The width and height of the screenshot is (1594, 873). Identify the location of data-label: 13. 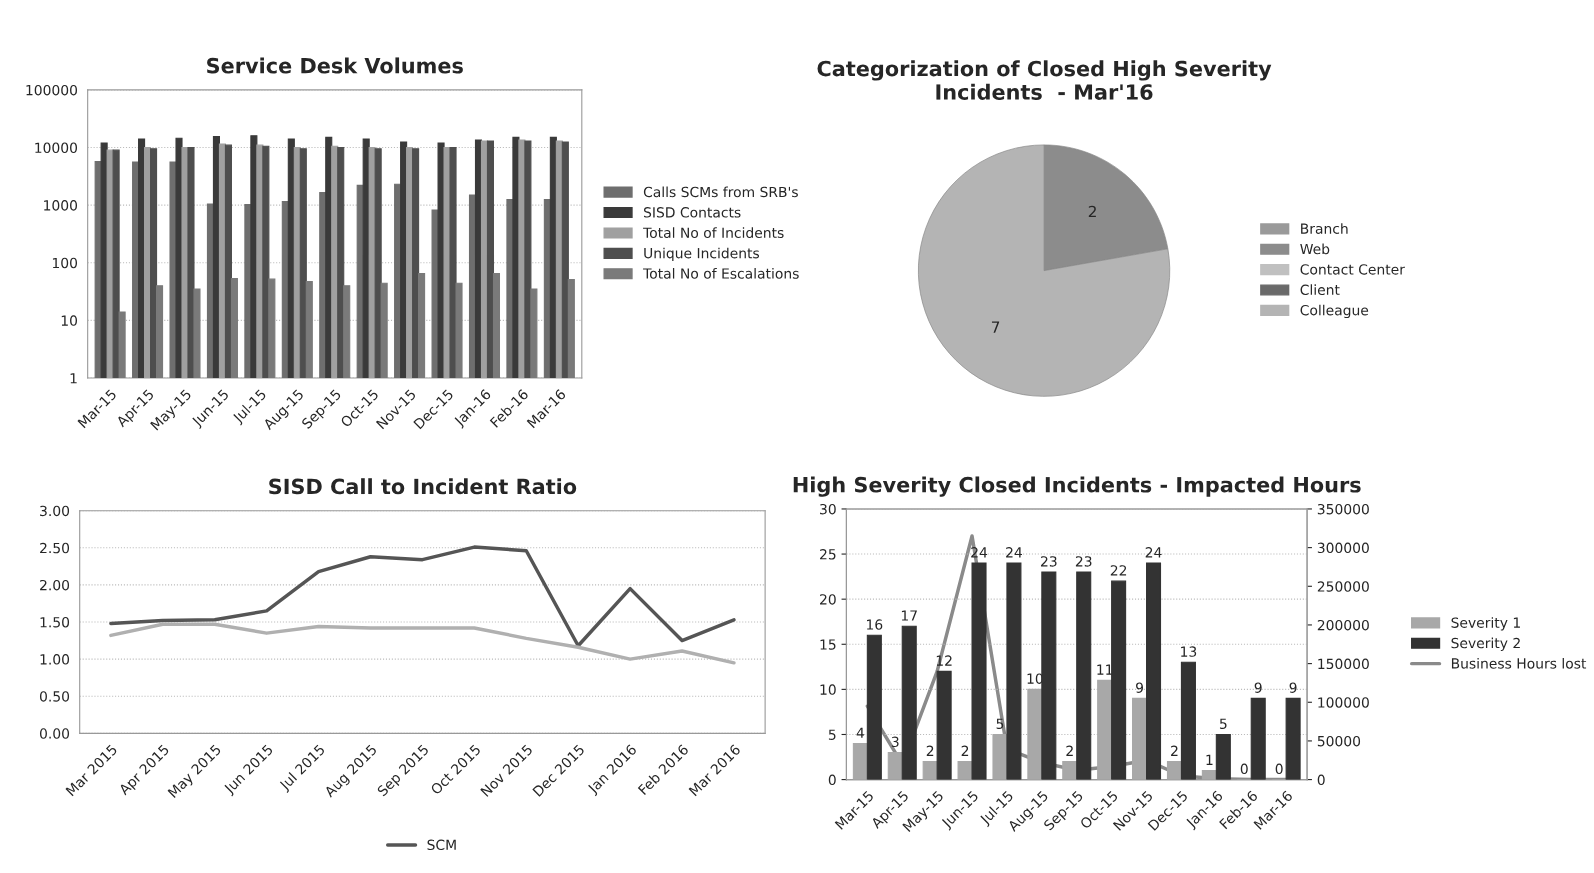
(1189, 651).